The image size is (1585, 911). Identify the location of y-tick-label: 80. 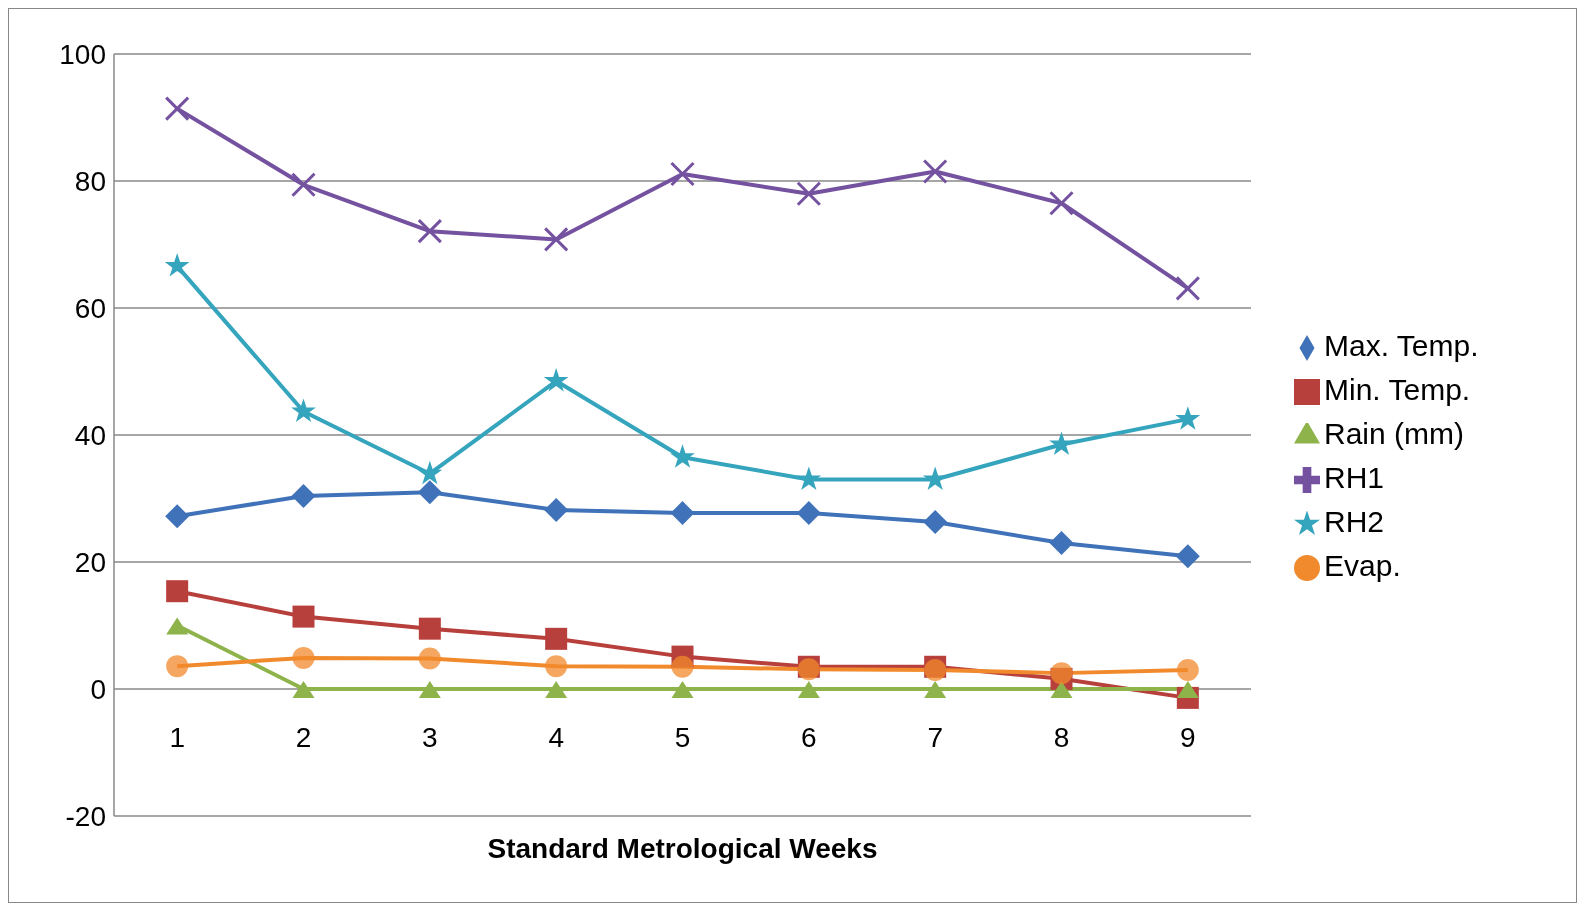
(90, 181).